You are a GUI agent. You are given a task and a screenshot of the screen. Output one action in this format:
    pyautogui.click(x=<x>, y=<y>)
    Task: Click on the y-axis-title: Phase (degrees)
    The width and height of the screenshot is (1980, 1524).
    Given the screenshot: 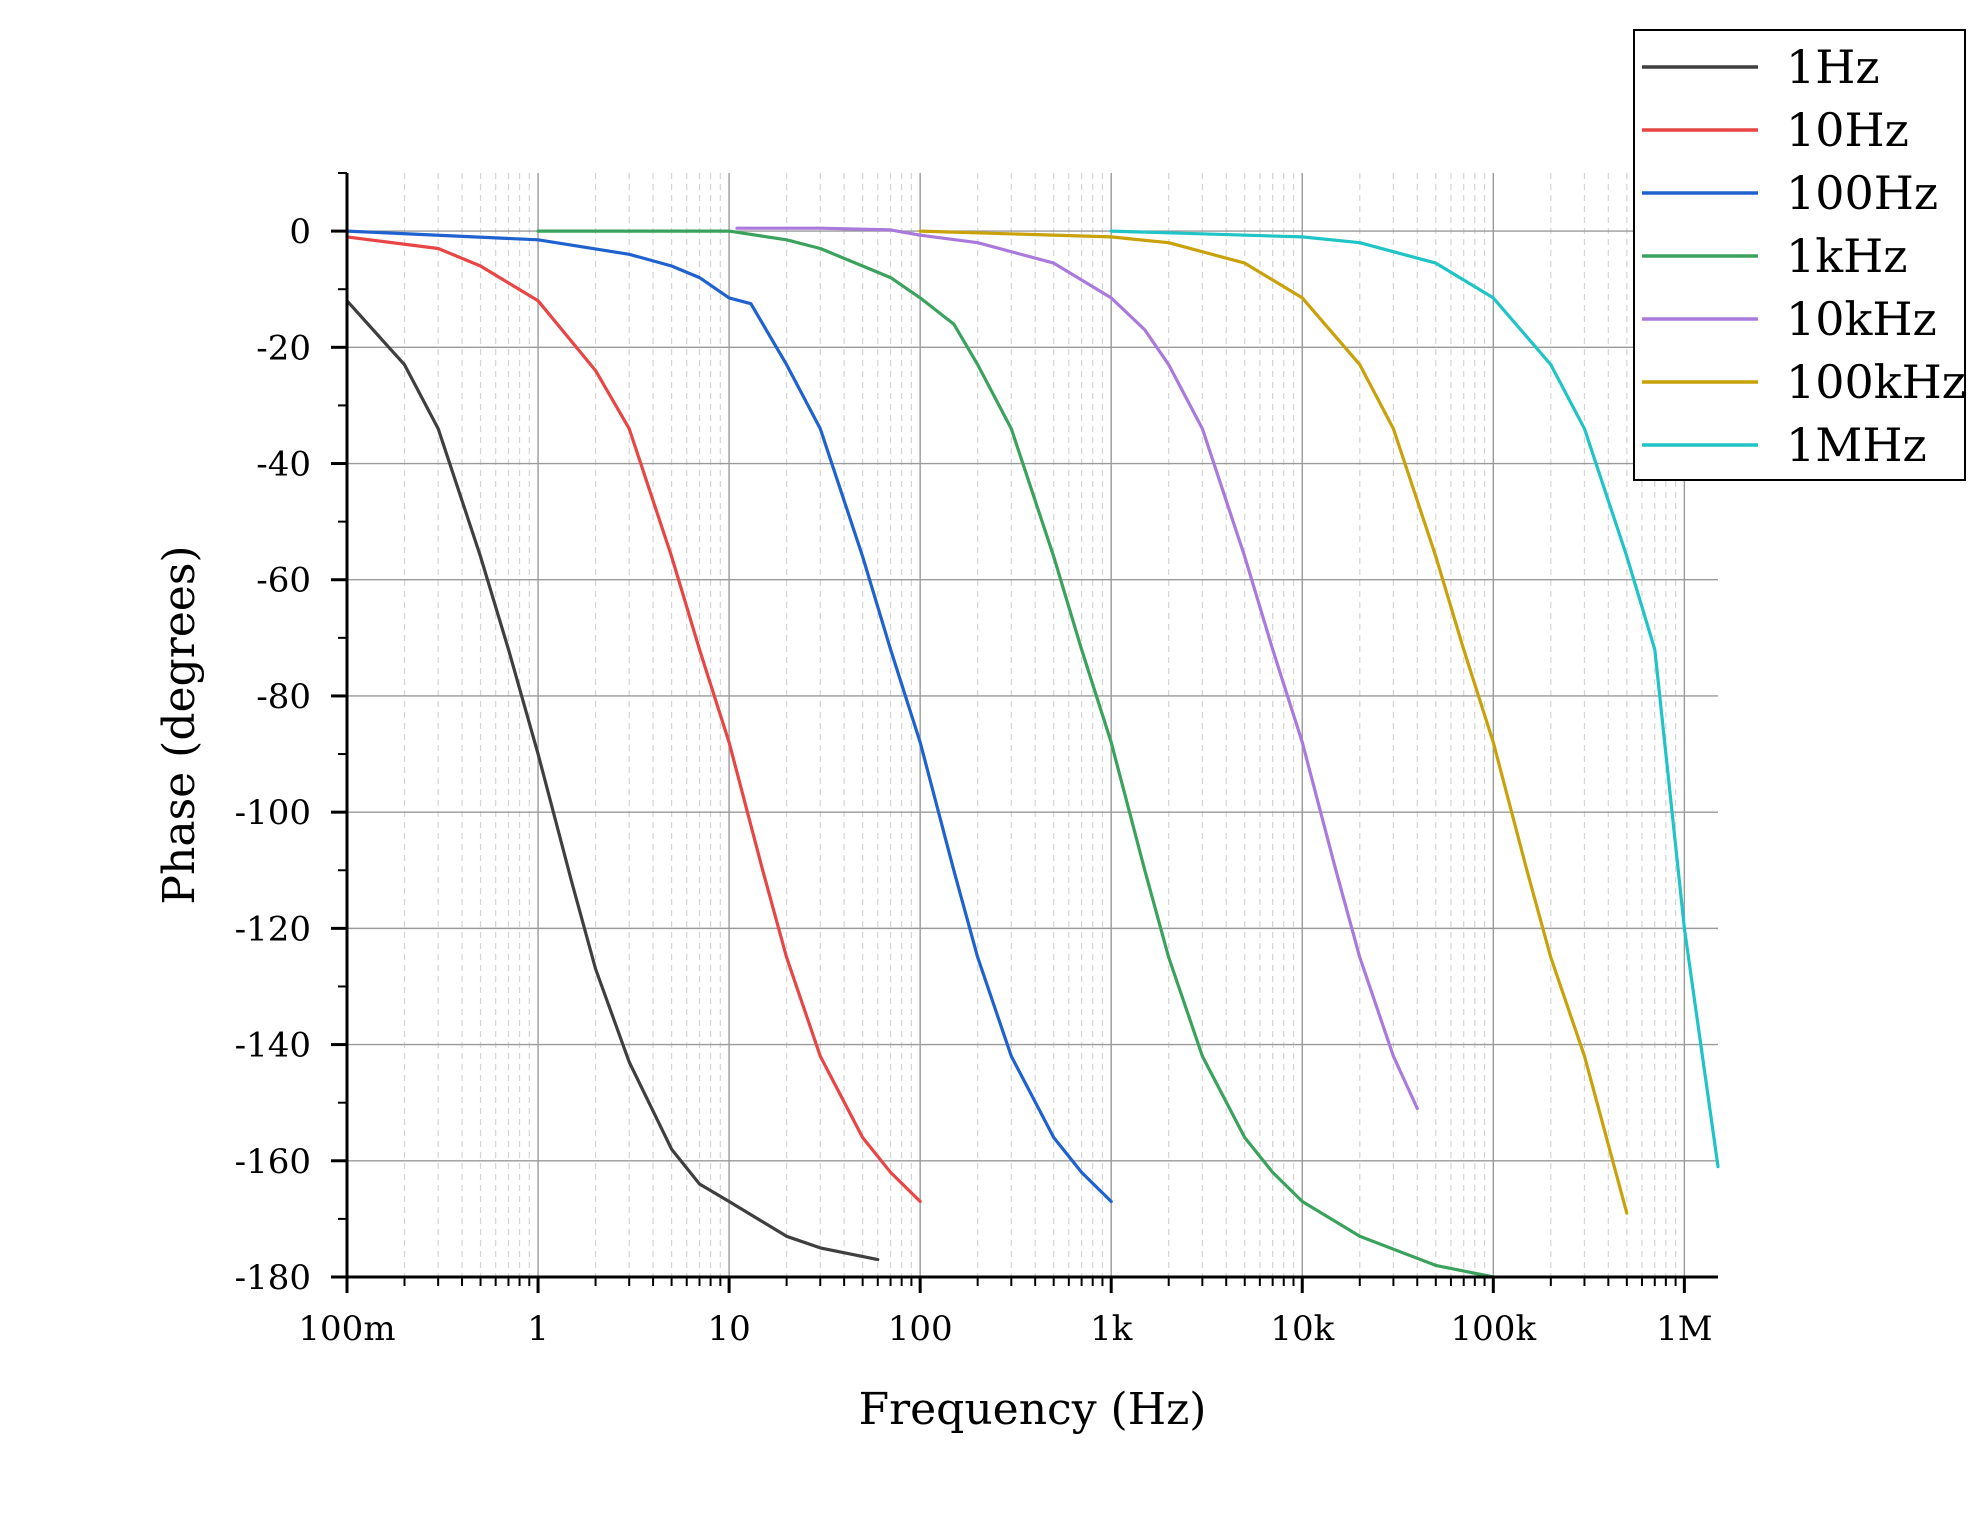 What is the action you would take?
    pyautogui.click(x=179, y=724)
    